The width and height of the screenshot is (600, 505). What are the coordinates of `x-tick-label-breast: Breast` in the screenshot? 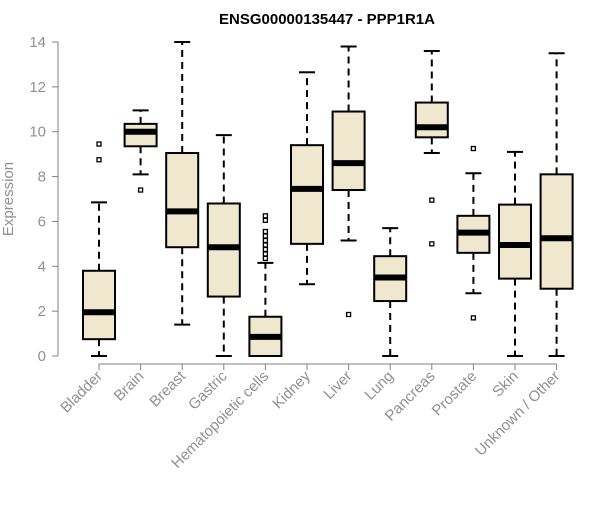 It's located at (167, 388).